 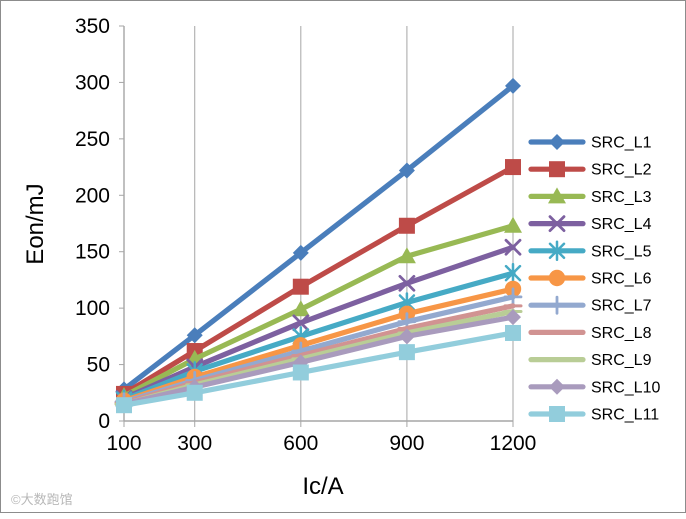 I want to click on y-tick-label-7: 350, so click(x=92, y=26).